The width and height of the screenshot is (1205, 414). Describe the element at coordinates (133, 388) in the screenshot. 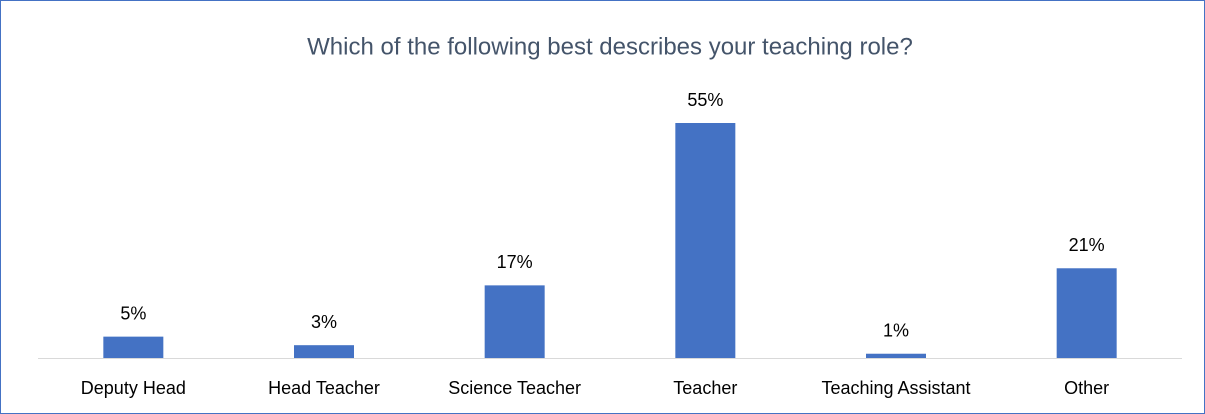

I see `x-tick-label: Deputy Head` at that location.